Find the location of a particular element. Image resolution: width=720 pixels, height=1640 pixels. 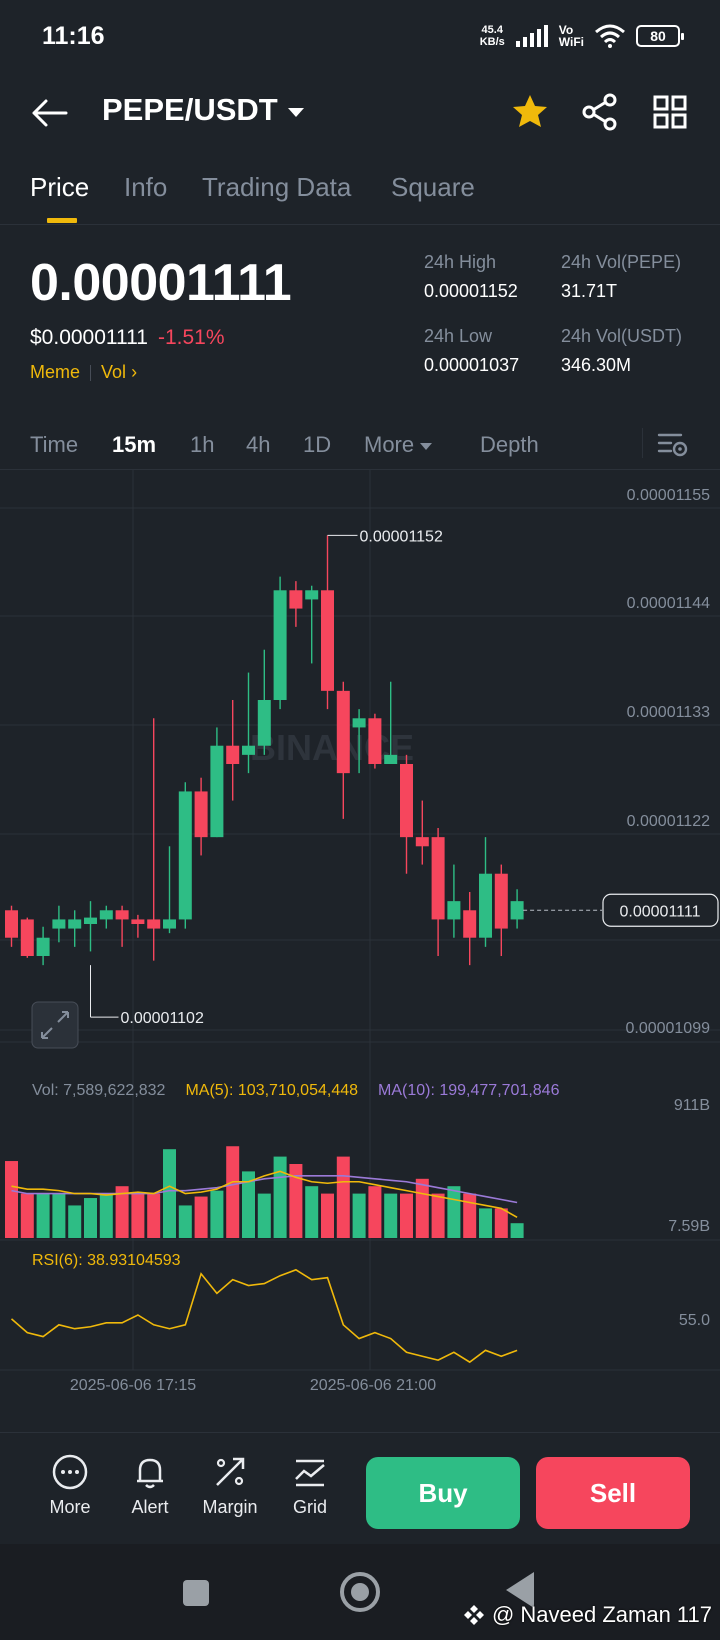

active-tab-indicator is located at coordinates (62, 220).